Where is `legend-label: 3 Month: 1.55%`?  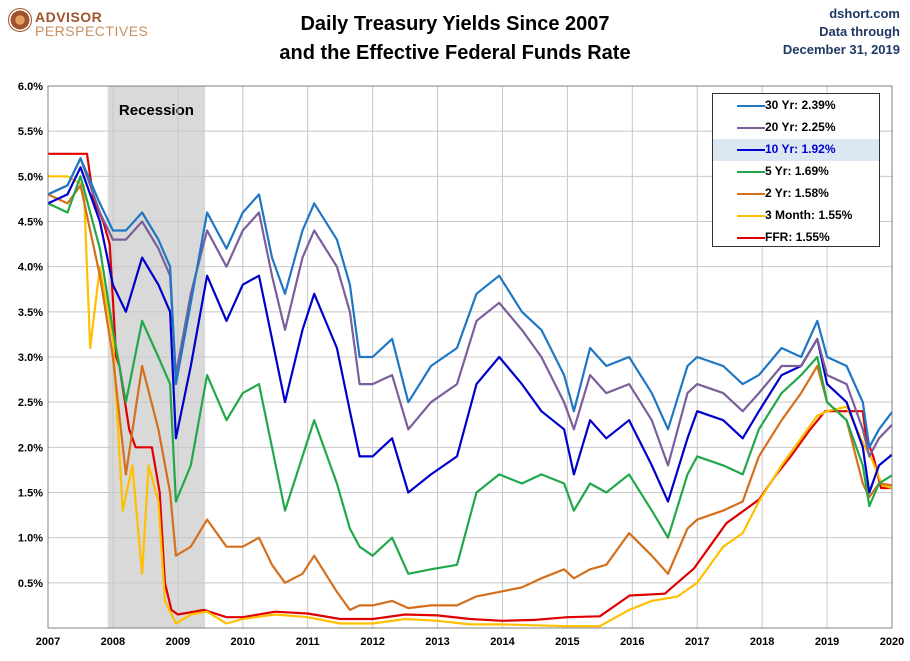
legend-label: 3 Month: 1.55% is located at coordinates (809, 215).